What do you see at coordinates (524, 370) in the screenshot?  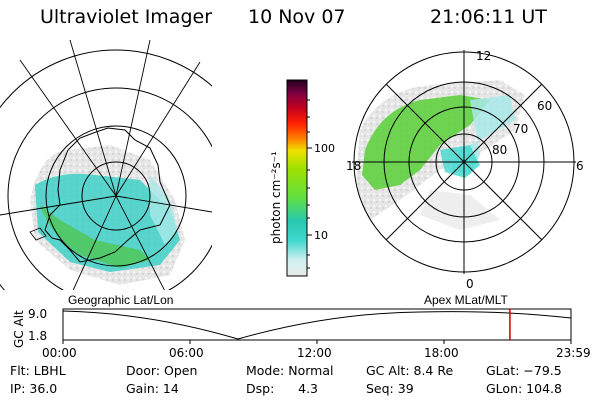 I see `glat-value: GLat: −79.5` at bounding box center [524, 370].